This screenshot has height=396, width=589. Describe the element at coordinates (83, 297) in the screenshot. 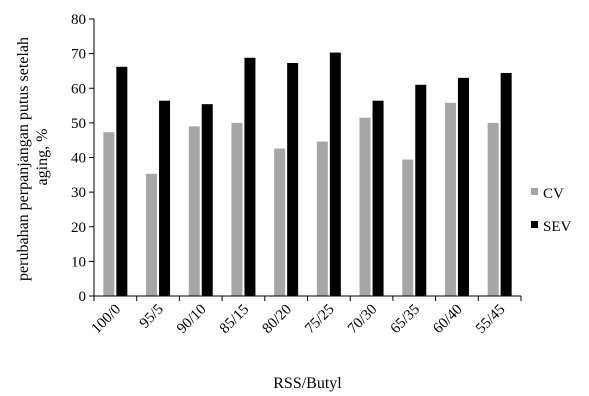

I see `y-tick-label: 0` at that location.